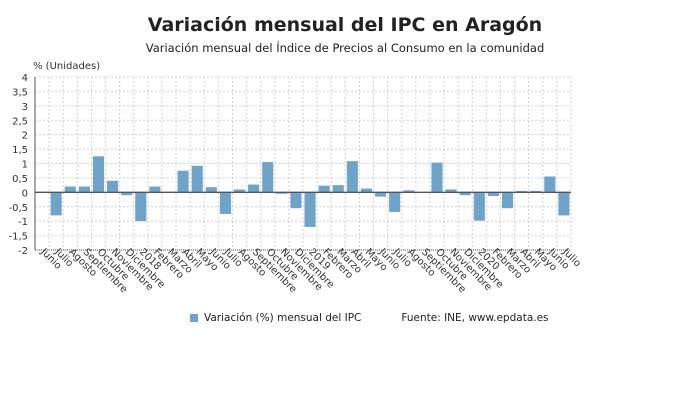  Describe the element at coordinates (25, 193) in the screenshot. I see `y-tick-label: 0` at that location.